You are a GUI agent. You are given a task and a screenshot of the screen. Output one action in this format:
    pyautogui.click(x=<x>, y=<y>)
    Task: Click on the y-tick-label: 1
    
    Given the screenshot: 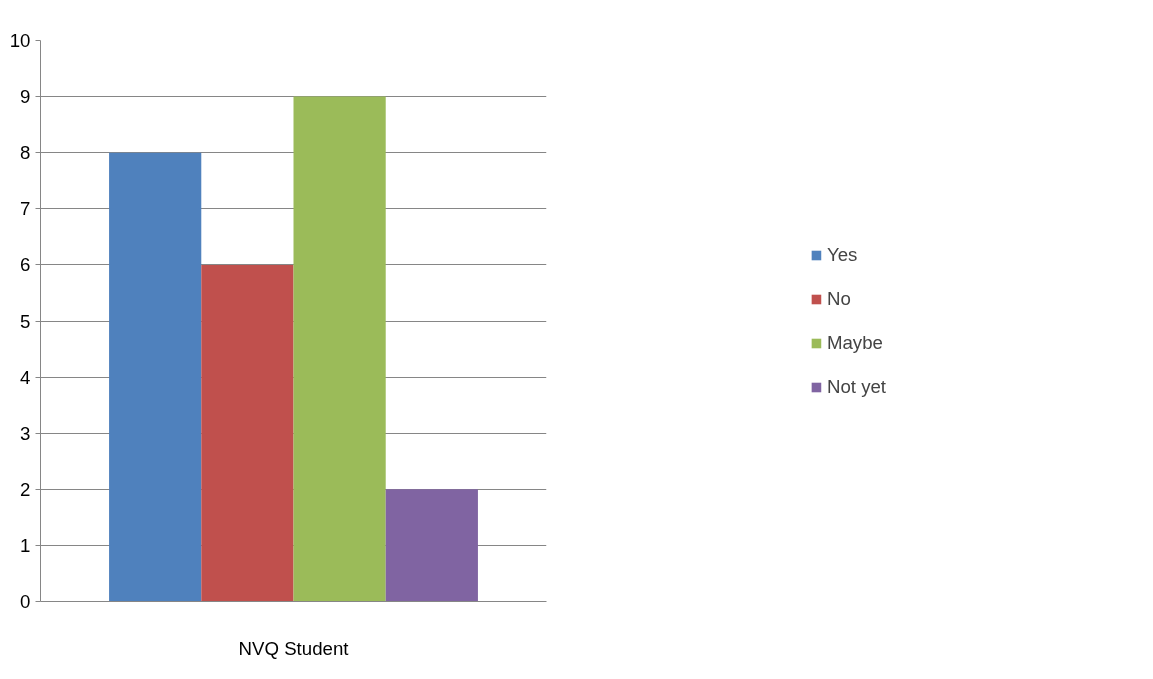 What is the action you would take?
    pyautogui.click(x=25, y=545)
    